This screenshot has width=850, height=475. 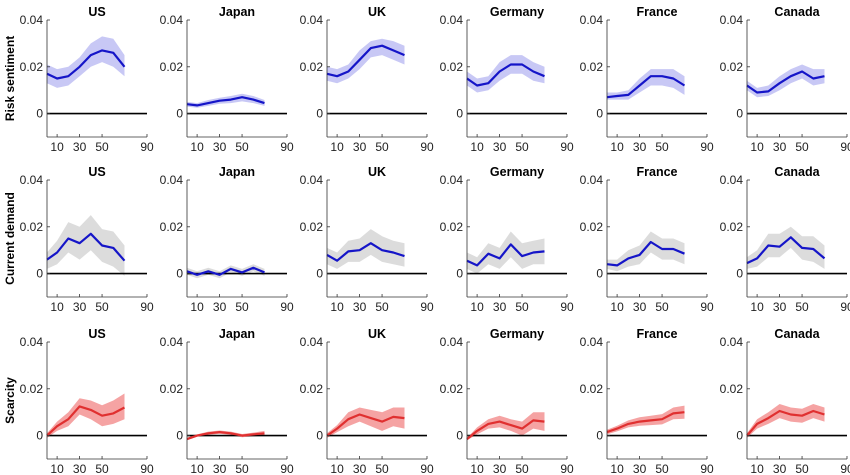 I want to click on panel-scarcity-us: US 0 0.02 0.04 10 30 50 90, so click(x=87, y=401).